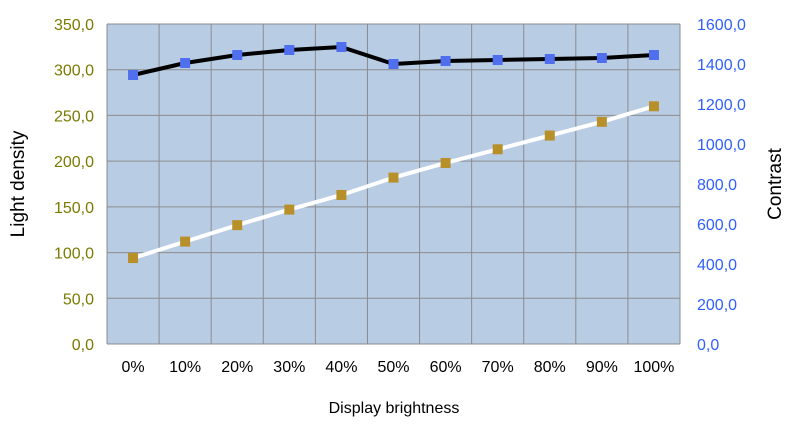  I want to click on left-tick-label: 200,0, so click(74, 162).